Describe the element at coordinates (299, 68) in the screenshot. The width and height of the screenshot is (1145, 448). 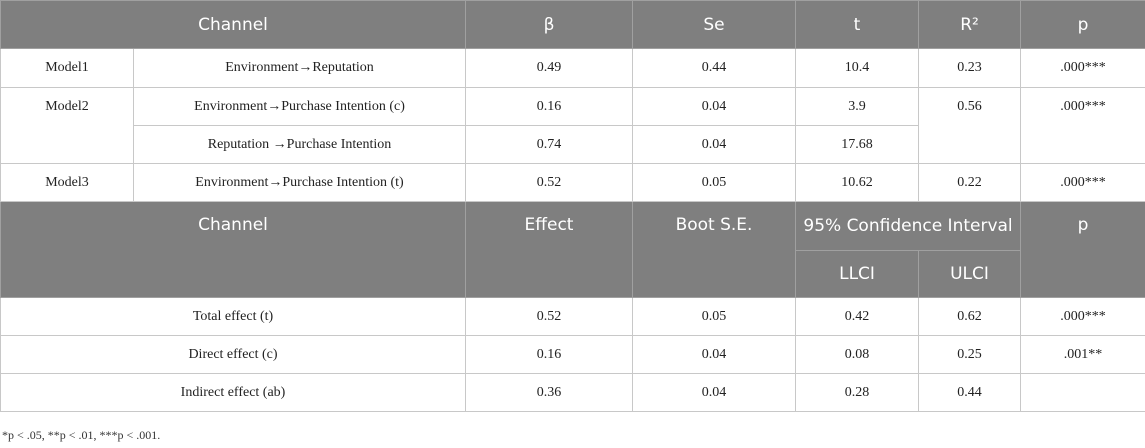
I see `cell: Environment→Reputation` at that location.